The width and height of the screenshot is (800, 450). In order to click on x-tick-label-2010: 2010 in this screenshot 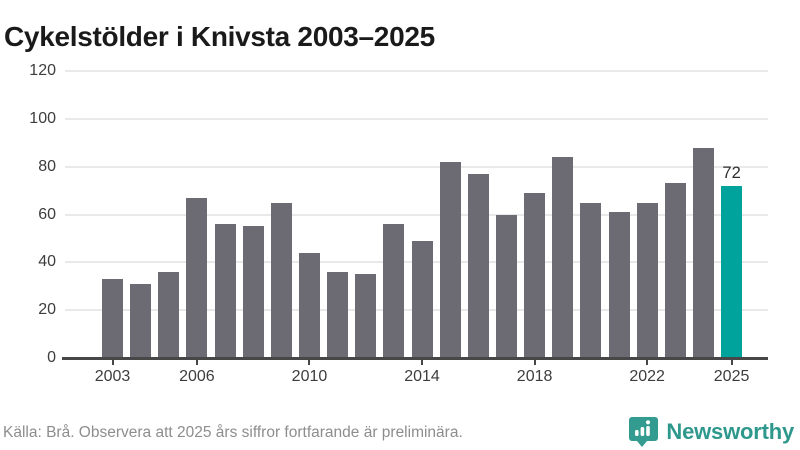, I will do `click(309, 376)`.